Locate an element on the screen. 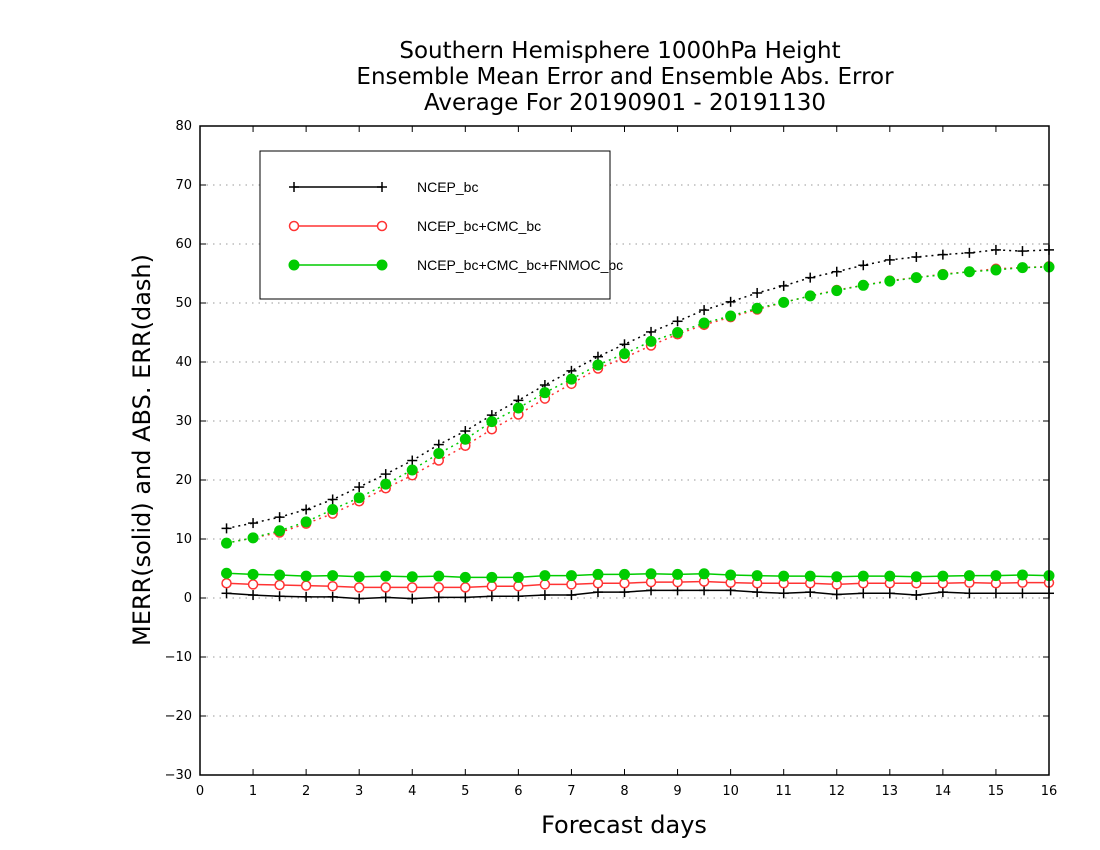  y-tick-label: 80 is located at coordinates (183, 126).